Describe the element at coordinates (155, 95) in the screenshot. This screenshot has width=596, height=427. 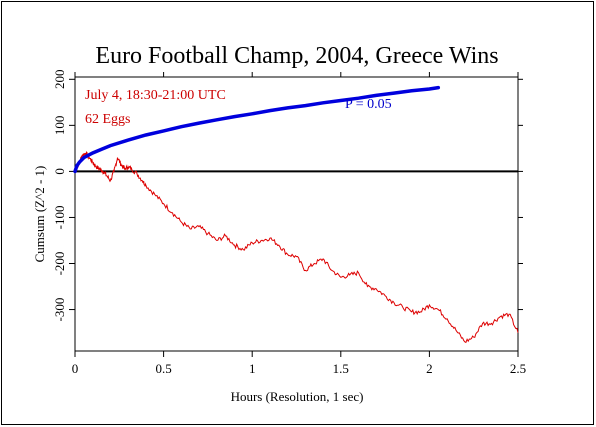
I see `annotation-date: July 4, 18:30-21:00 UTC` at that location.